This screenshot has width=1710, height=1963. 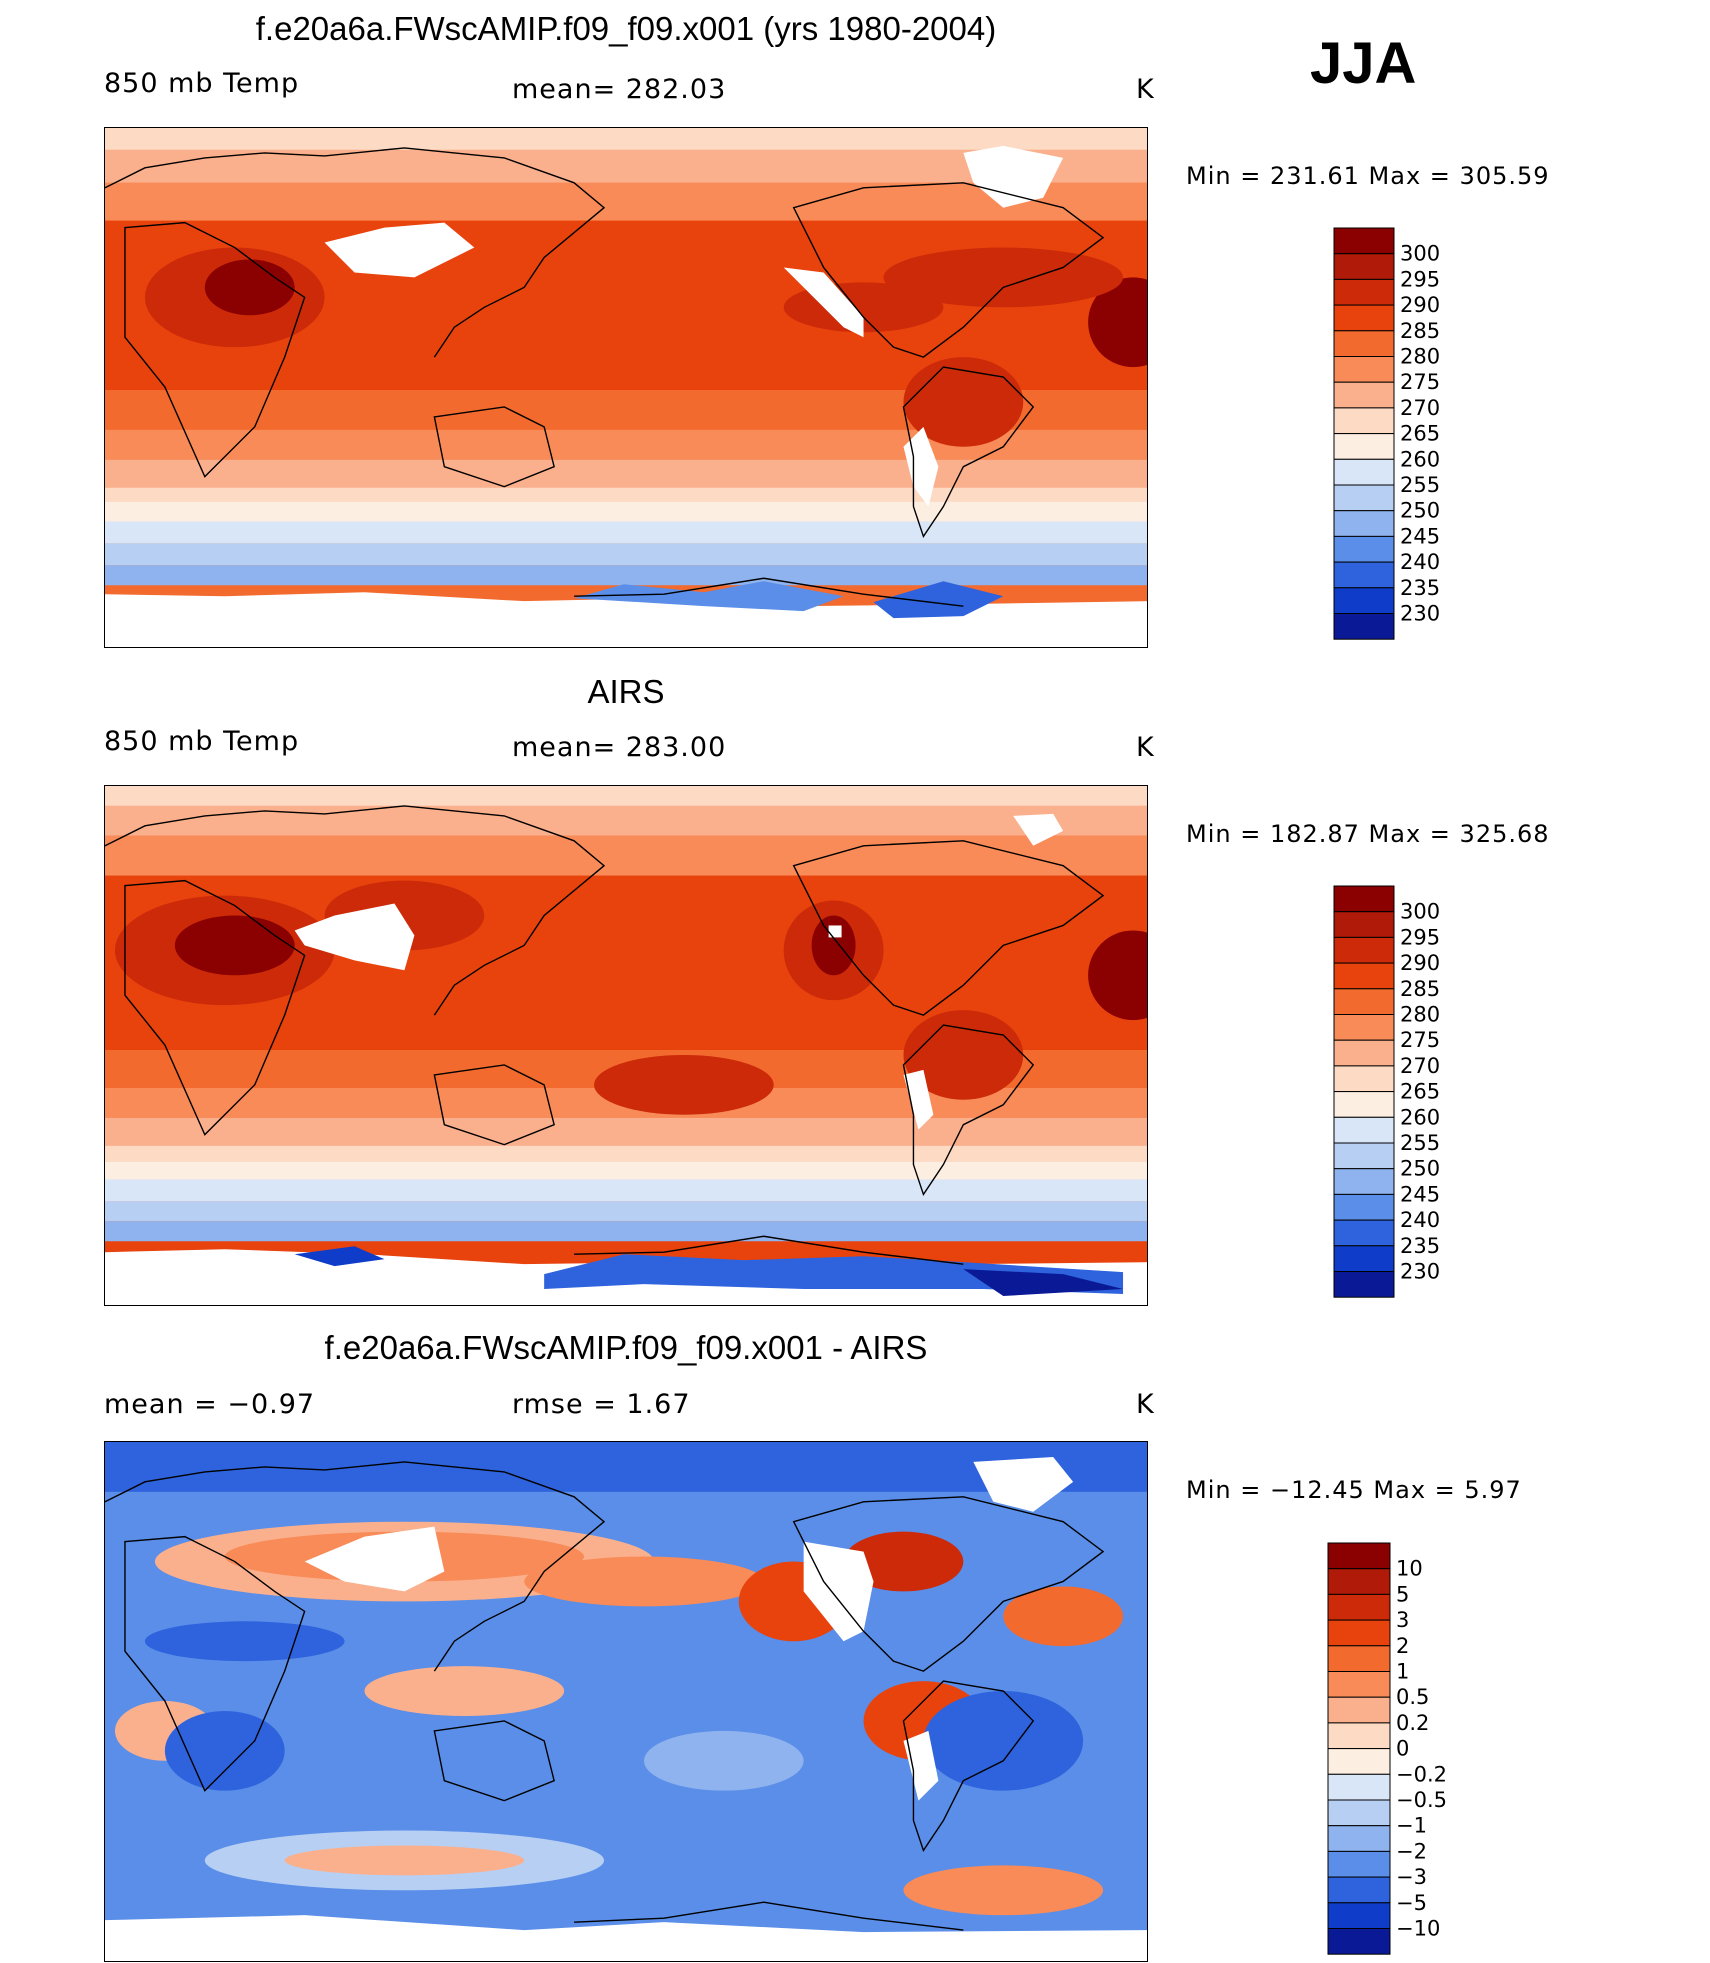 I want to click on colorbar-tick-label: −5, so click(x=1411, y=1903).